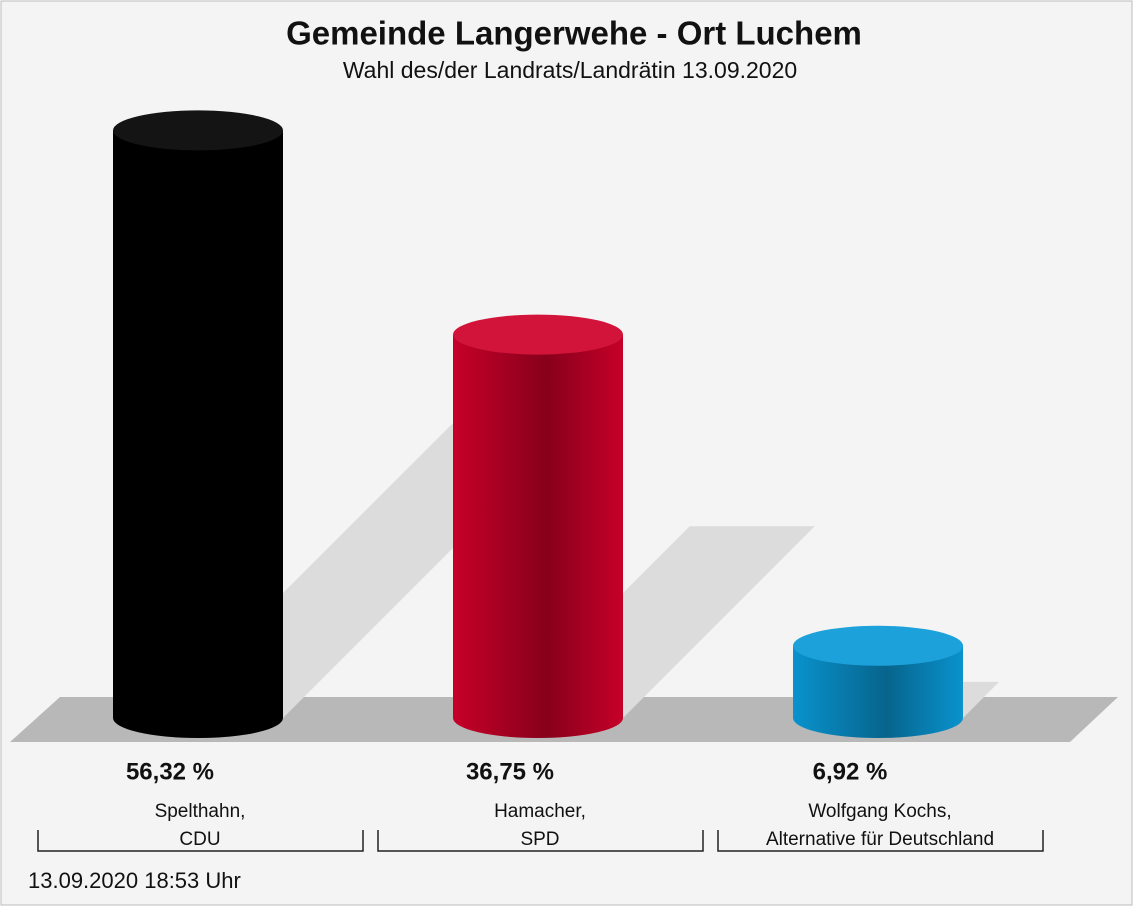 This screenshot has height=906, width=1133. Describe the element at coordinates (574, 33) in the screenshot. I see `chart-title: Gemeinde Langerwehe - Ort Luchem` at that location.